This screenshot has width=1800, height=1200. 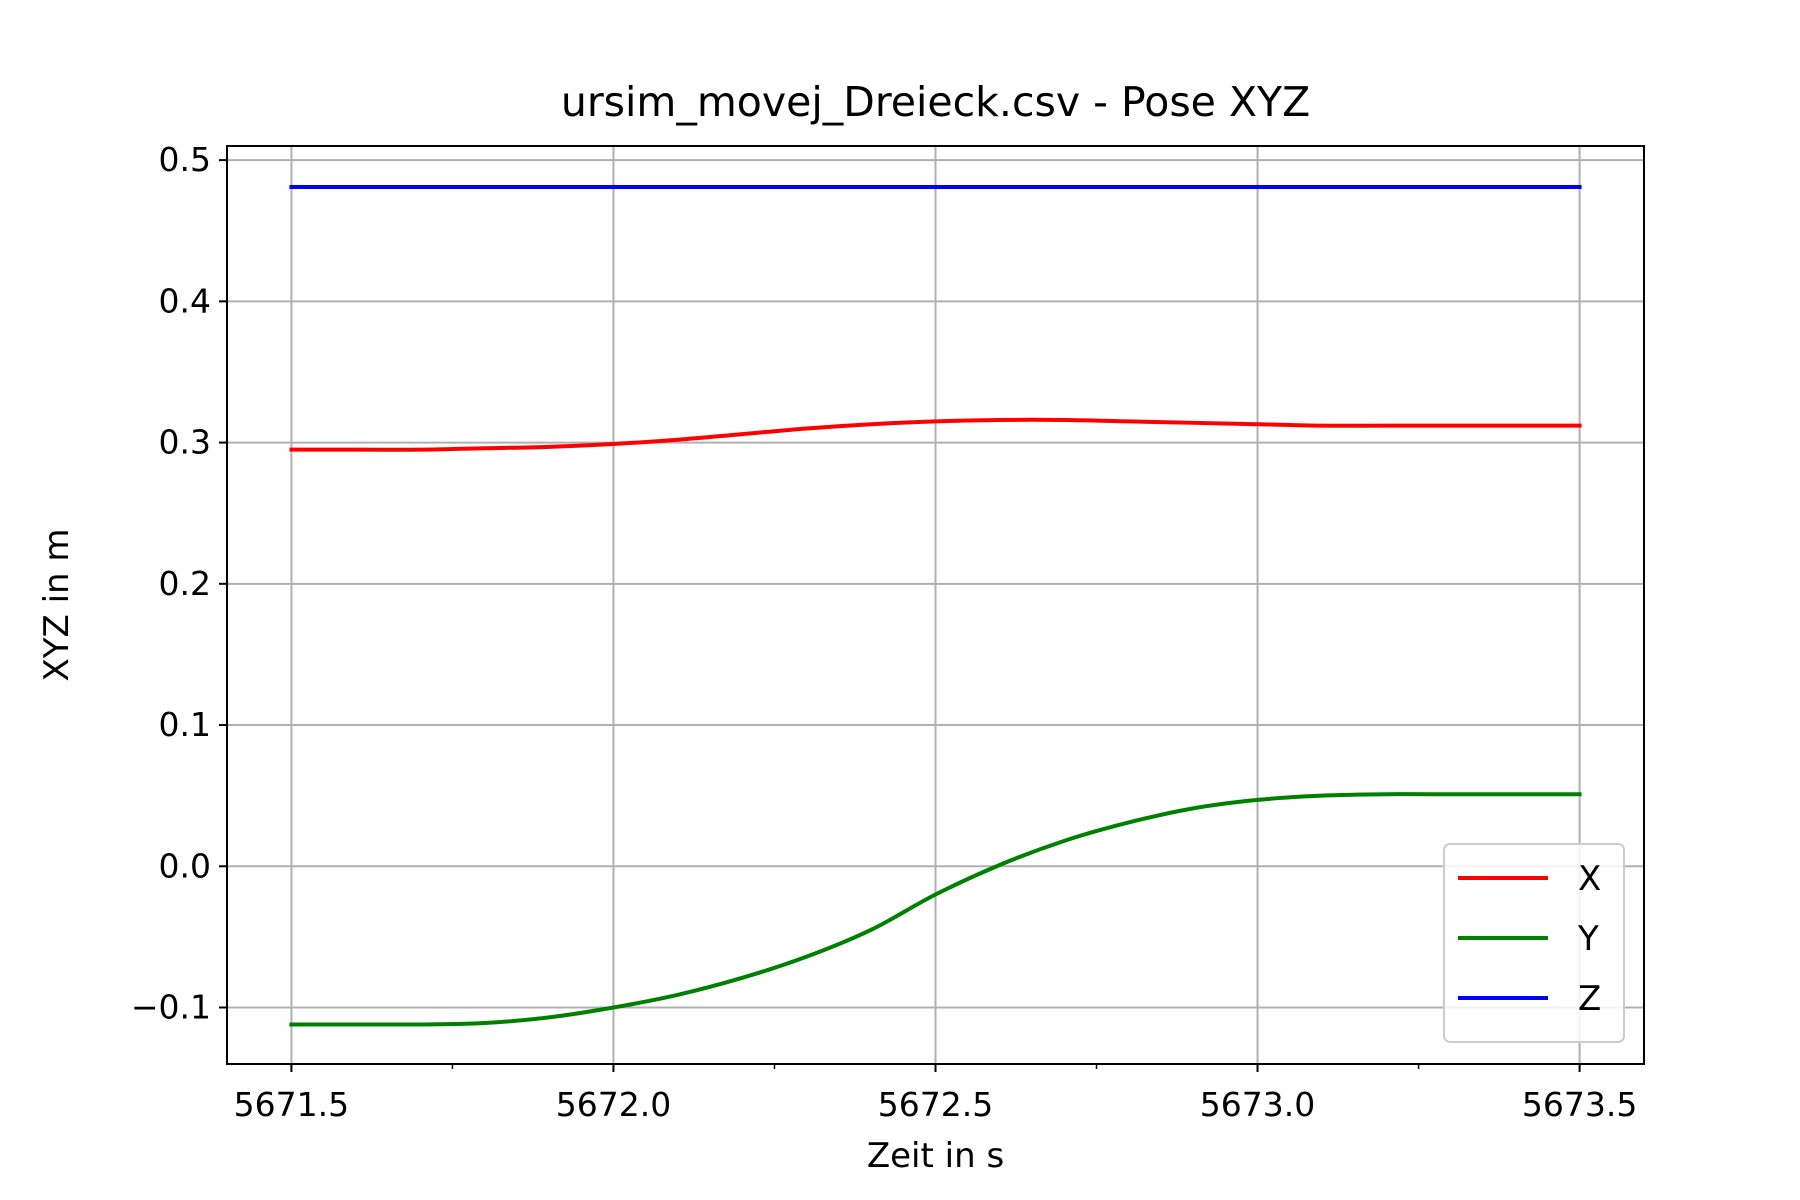 What do you see at coordinates (1257, 1104) in the screenshot?
I see `x-tick-label: 5673.0` at bounding box center [1257, 1104].